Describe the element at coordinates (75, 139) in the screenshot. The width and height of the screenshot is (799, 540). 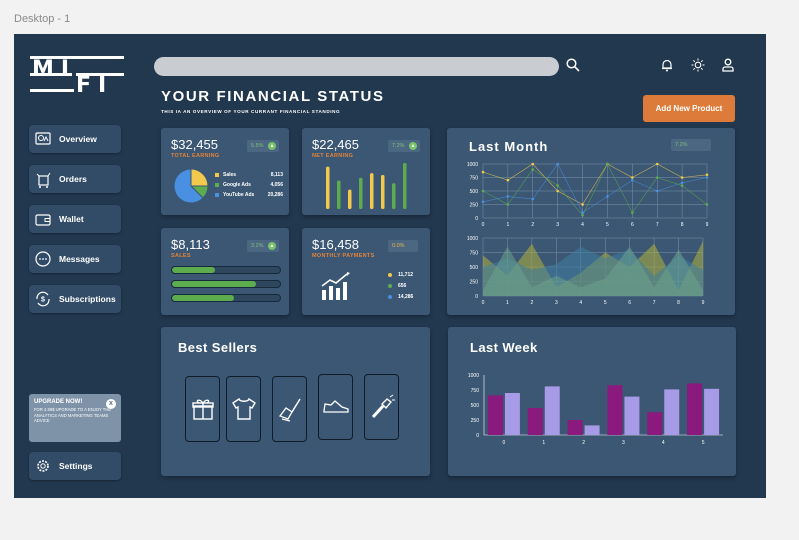
I see `sidebar-item-overview: Overview` at that location.